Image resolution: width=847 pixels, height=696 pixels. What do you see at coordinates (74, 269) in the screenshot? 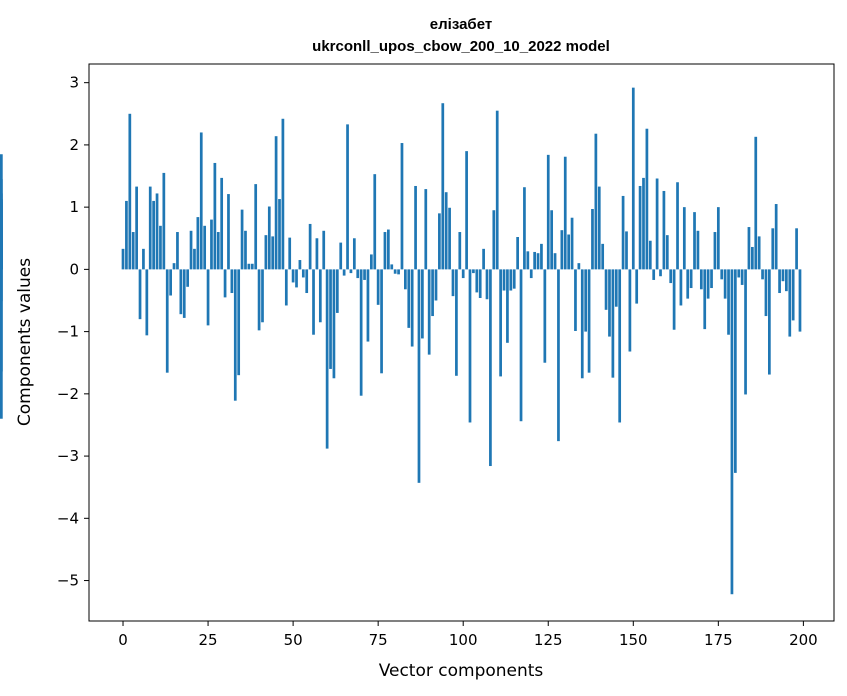
I see `y-tick-label: 0` at bounding box center [74, 269].